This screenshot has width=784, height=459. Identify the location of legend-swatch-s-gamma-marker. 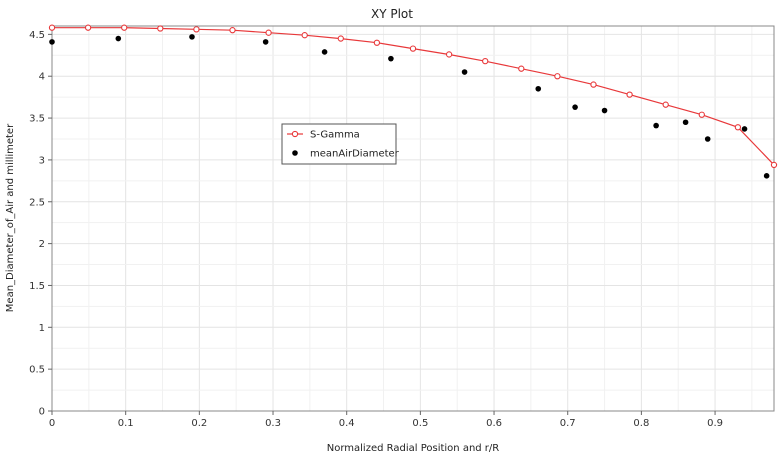
(295, 134).